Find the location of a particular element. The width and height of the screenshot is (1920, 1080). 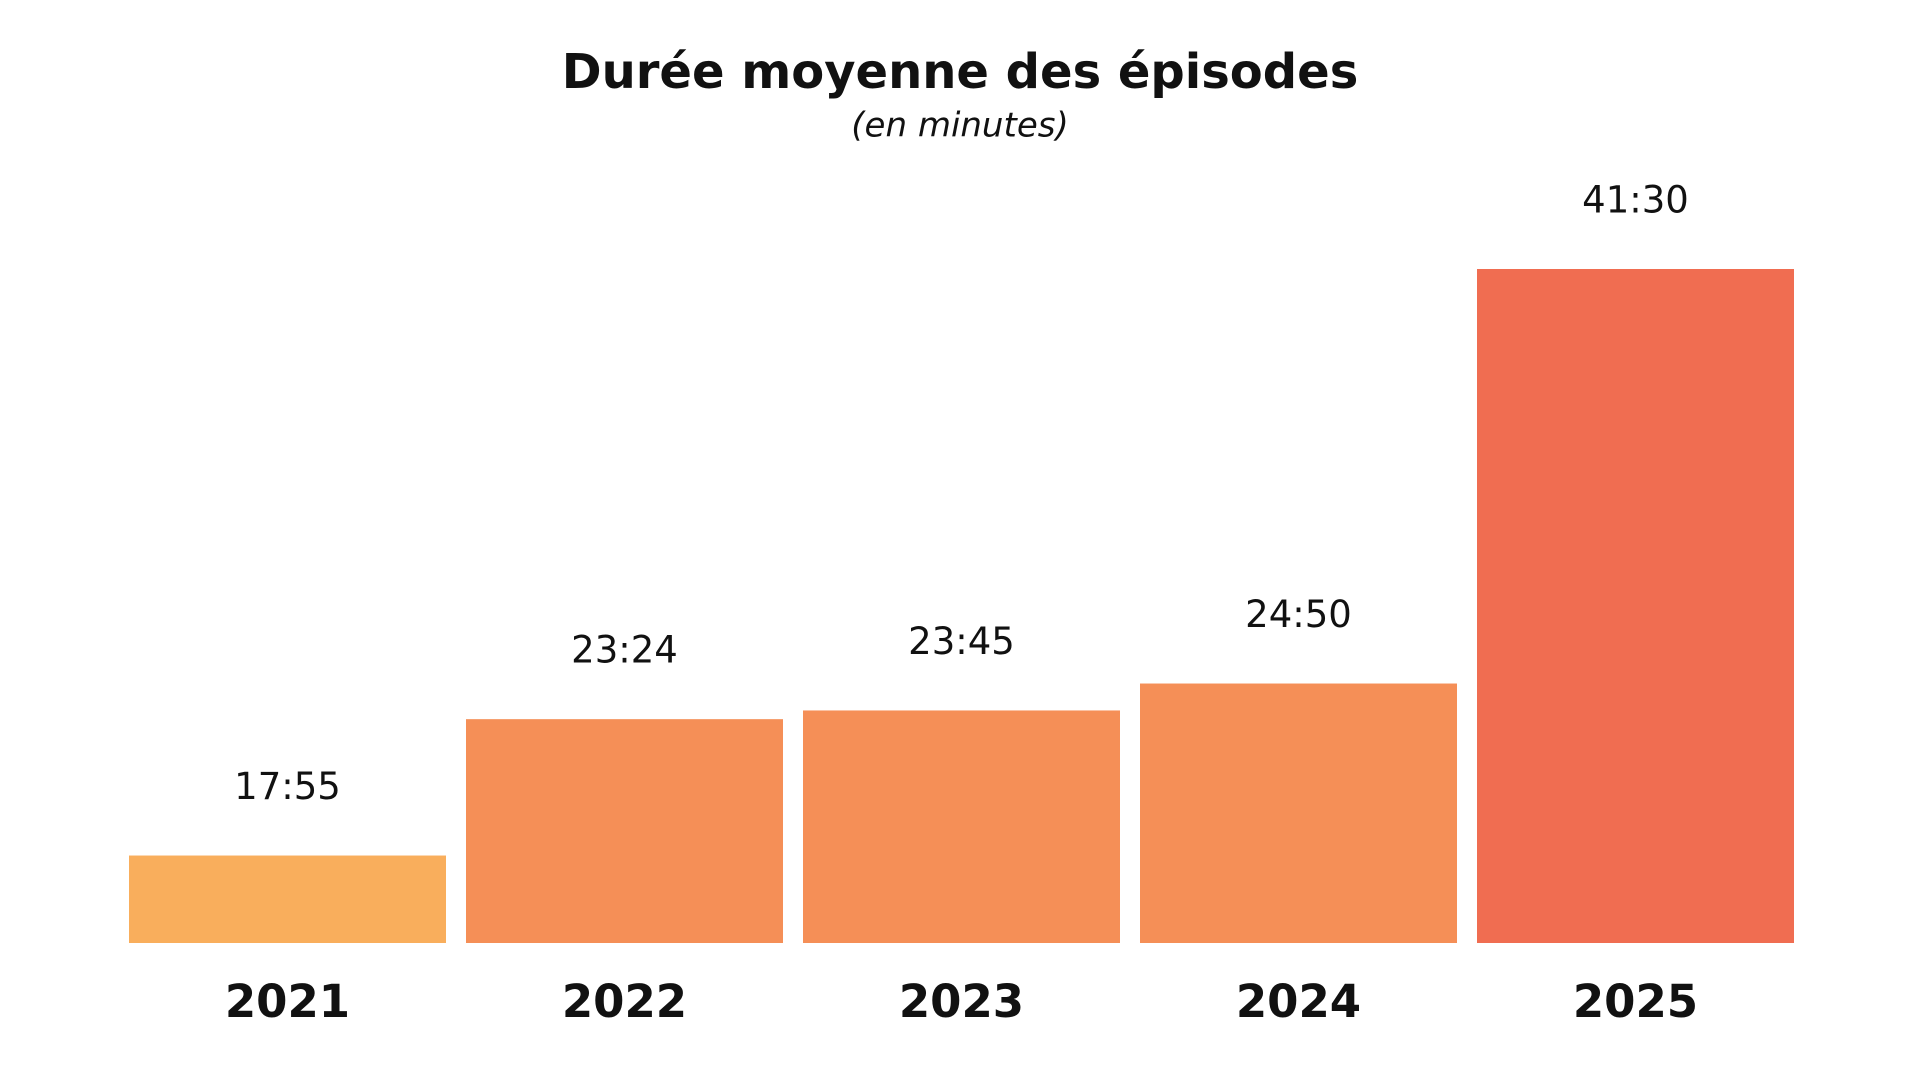

x-tick-label: 2024 is located at coordinates (1298, 1001).